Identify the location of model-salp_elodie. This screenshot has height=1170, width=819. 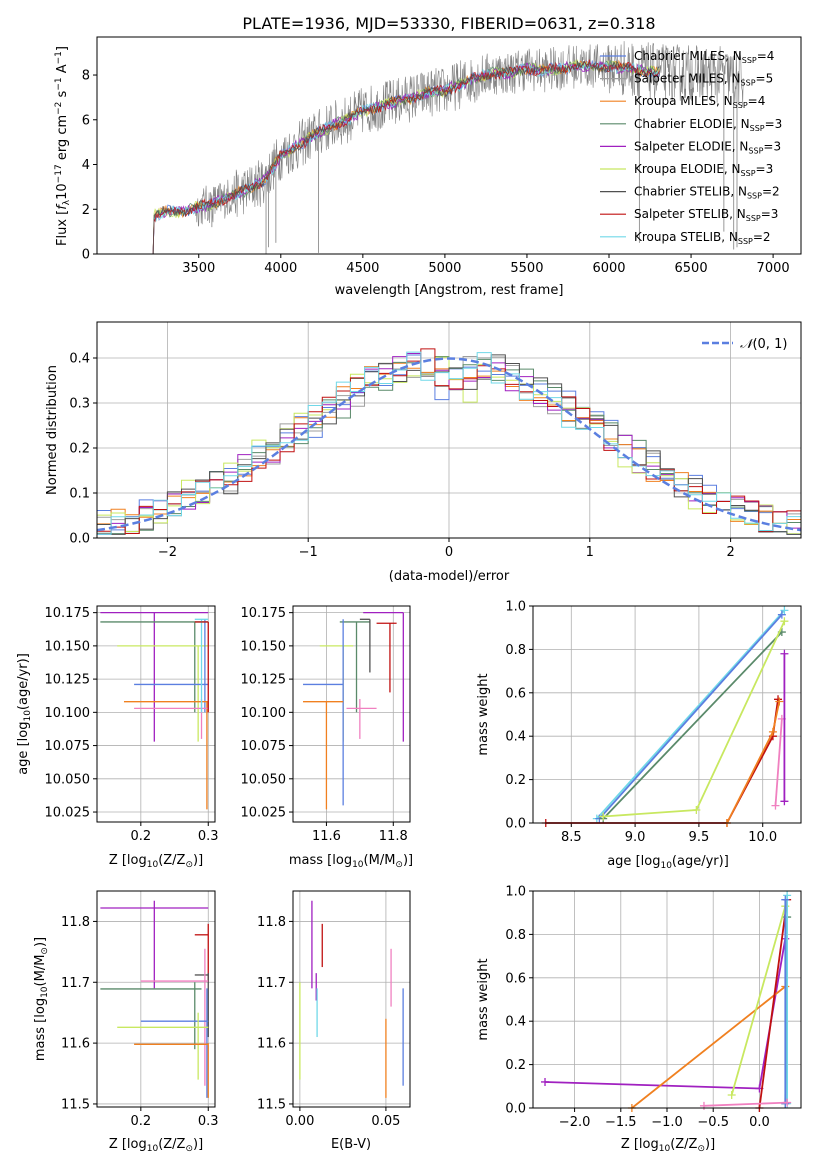
(405, 157).